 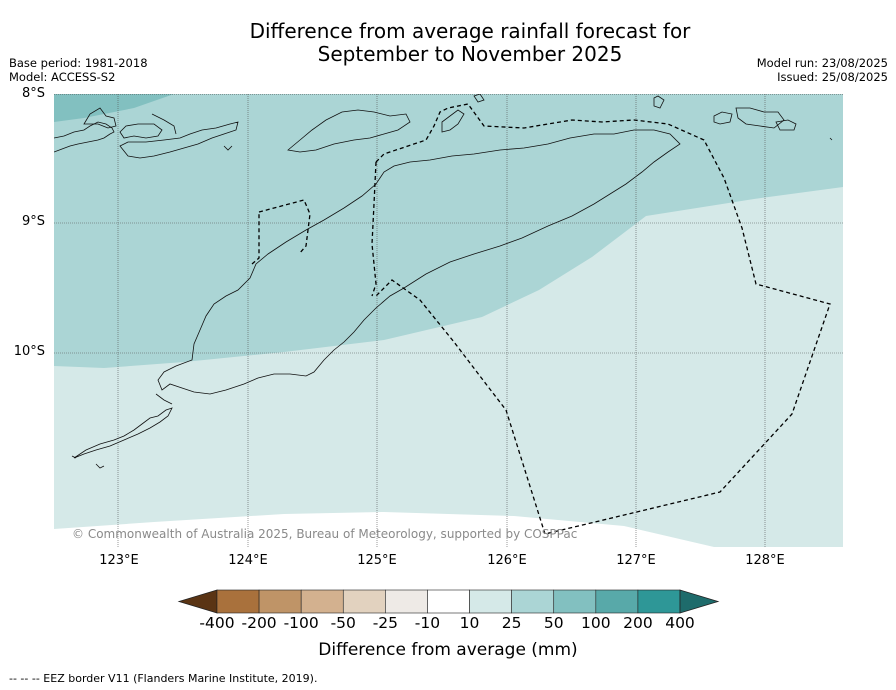 I want to click on lon-label-128e: 128°E, so click(x=765, y=560).